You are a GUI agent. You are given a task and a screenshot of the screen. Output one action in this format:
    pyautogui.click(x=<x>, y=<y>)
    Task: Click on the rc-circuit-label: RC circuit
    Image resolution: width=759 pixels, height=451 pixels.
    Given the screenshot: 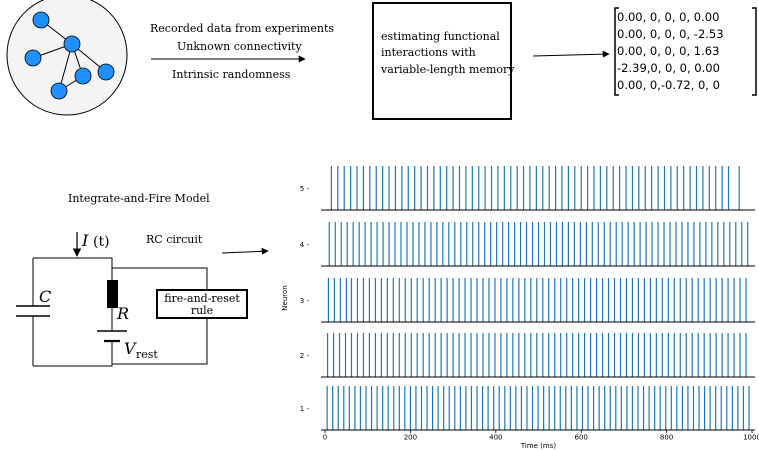 What is the action you would take?
    pyautogui.click(x=174, y=239)
    